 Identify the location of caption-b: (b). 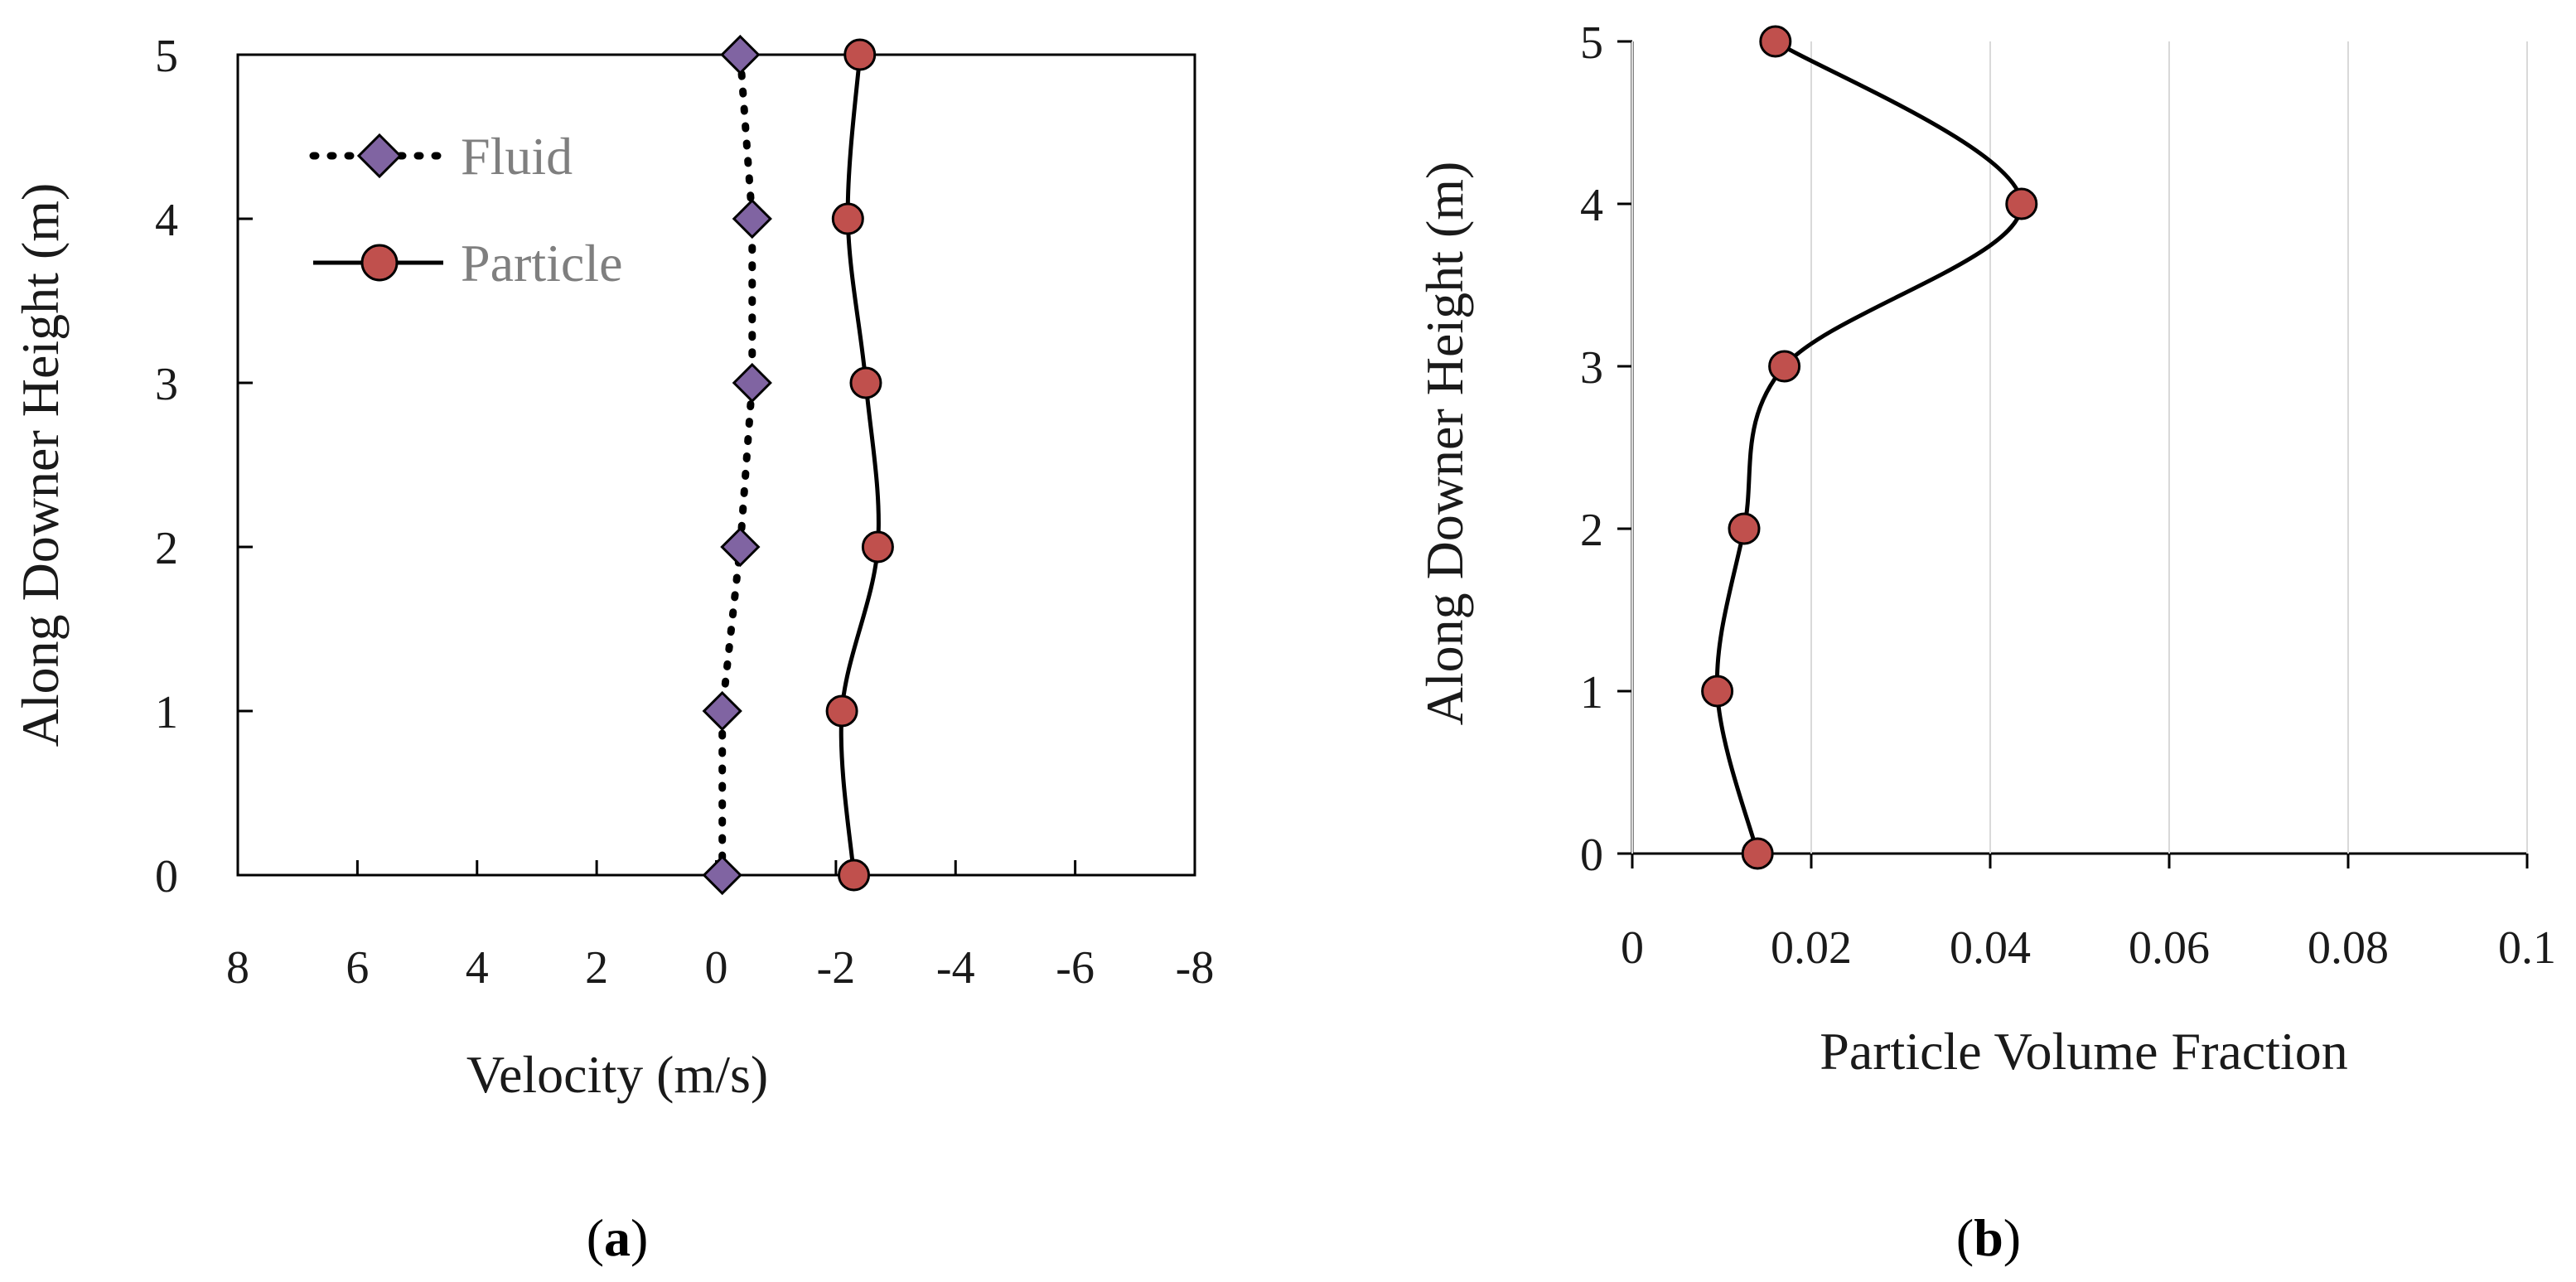
(1988, 1238).